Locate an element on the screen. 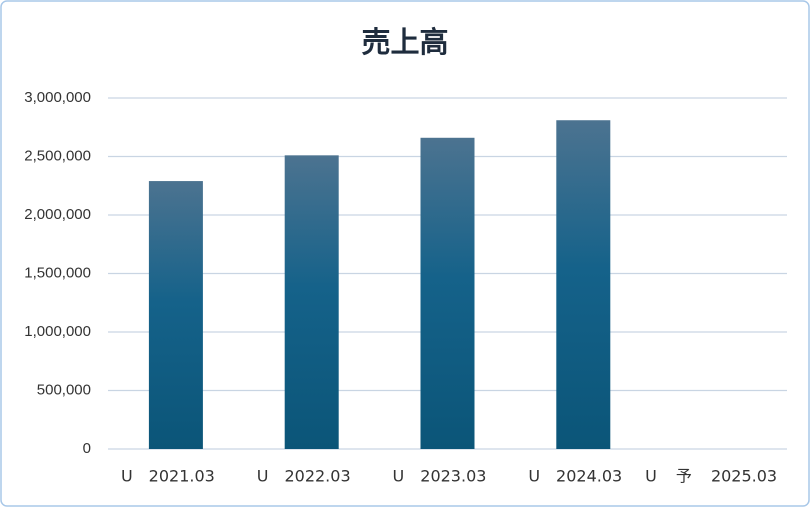  y-tick-label: 1,500,000 is located at coordinates (57, 272).